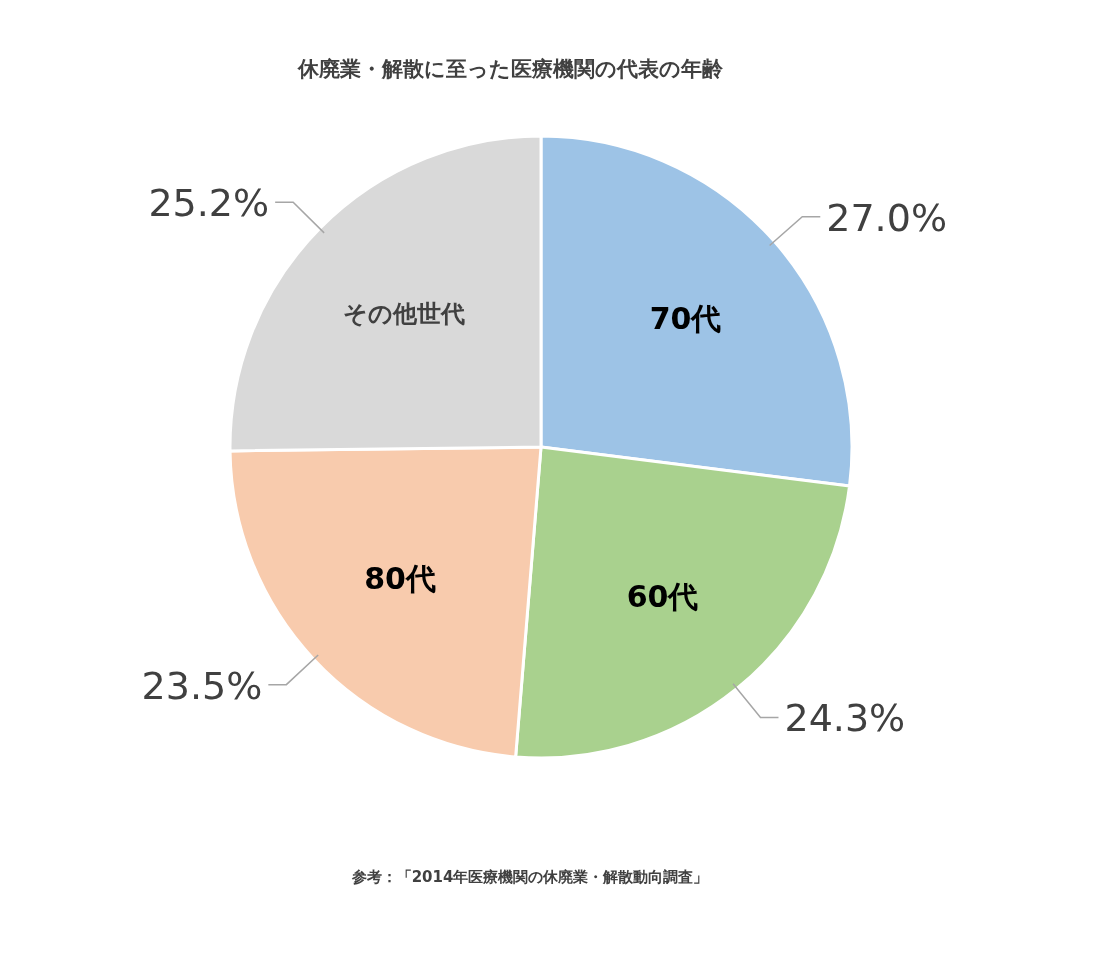 The image size is (1114, 976). I want to click on slice-label: 70代, so click(685, 319).